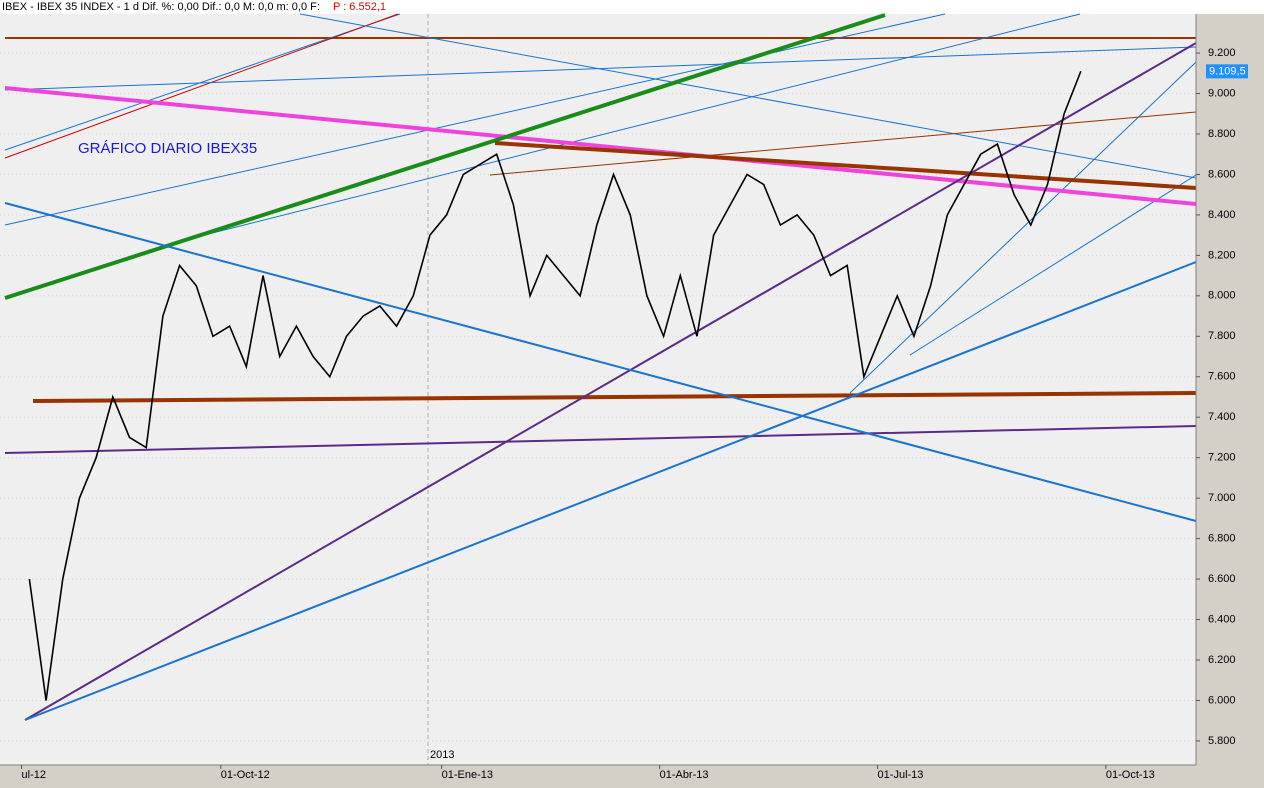  What do you see at coordinates (1222, 336) in the screenshot?
I see `y-tick-label: 7.800` at bounding box center [1222, 336].